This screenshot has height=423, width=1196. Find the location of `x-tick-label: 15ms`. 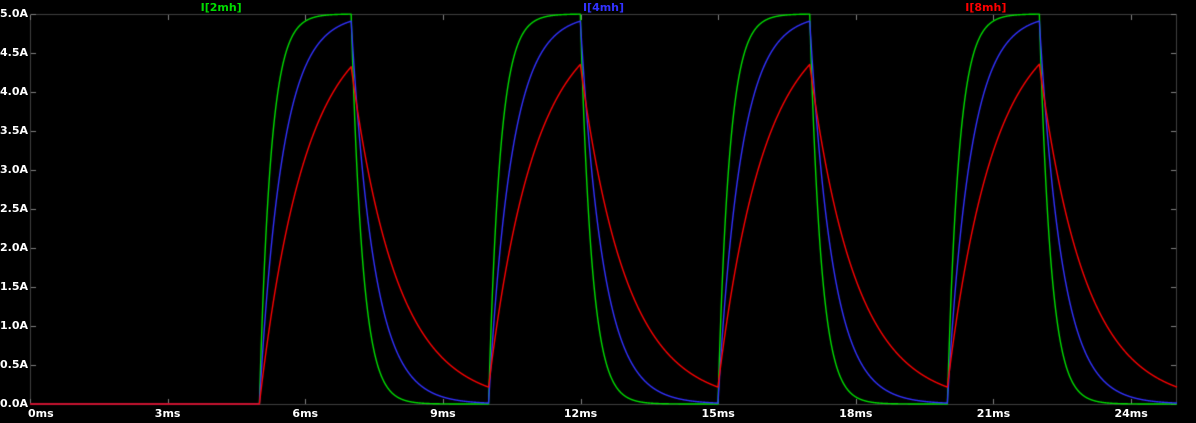

x-tick-label: 15ms is located at coordinates (718, 413).